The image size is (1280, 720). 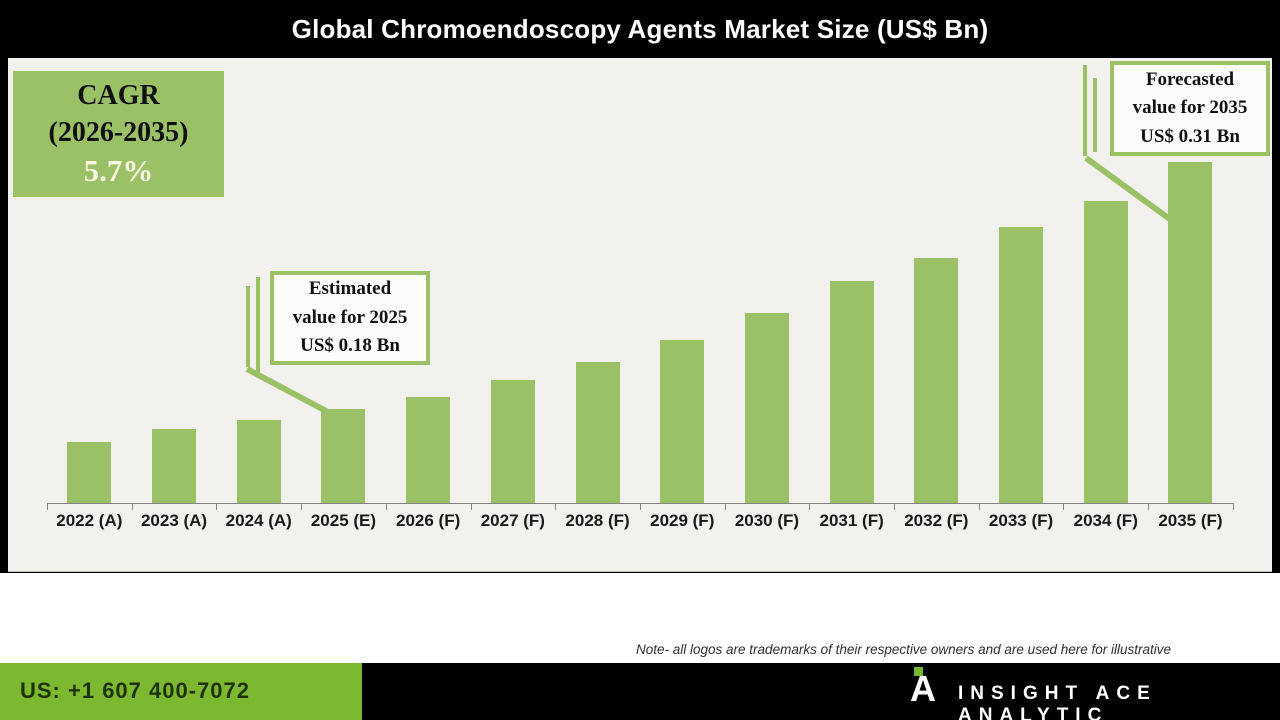 What do you see at coordinates (118, 95) in the screenshot?
I see `cagr-label: CAGR` at bounding box center [118, 95].